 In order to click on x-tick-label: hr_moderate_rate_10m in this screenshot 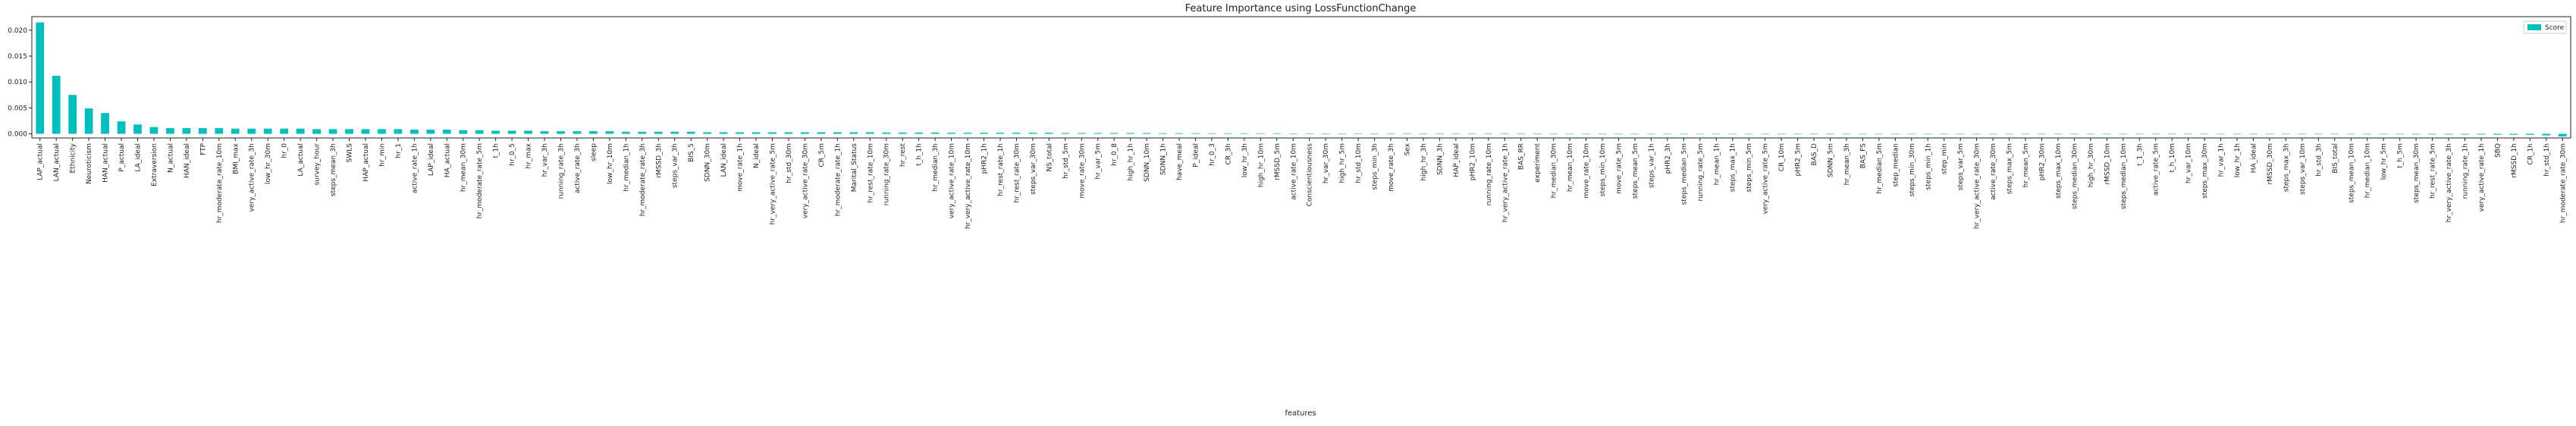, I will do `click(220, 183)`.